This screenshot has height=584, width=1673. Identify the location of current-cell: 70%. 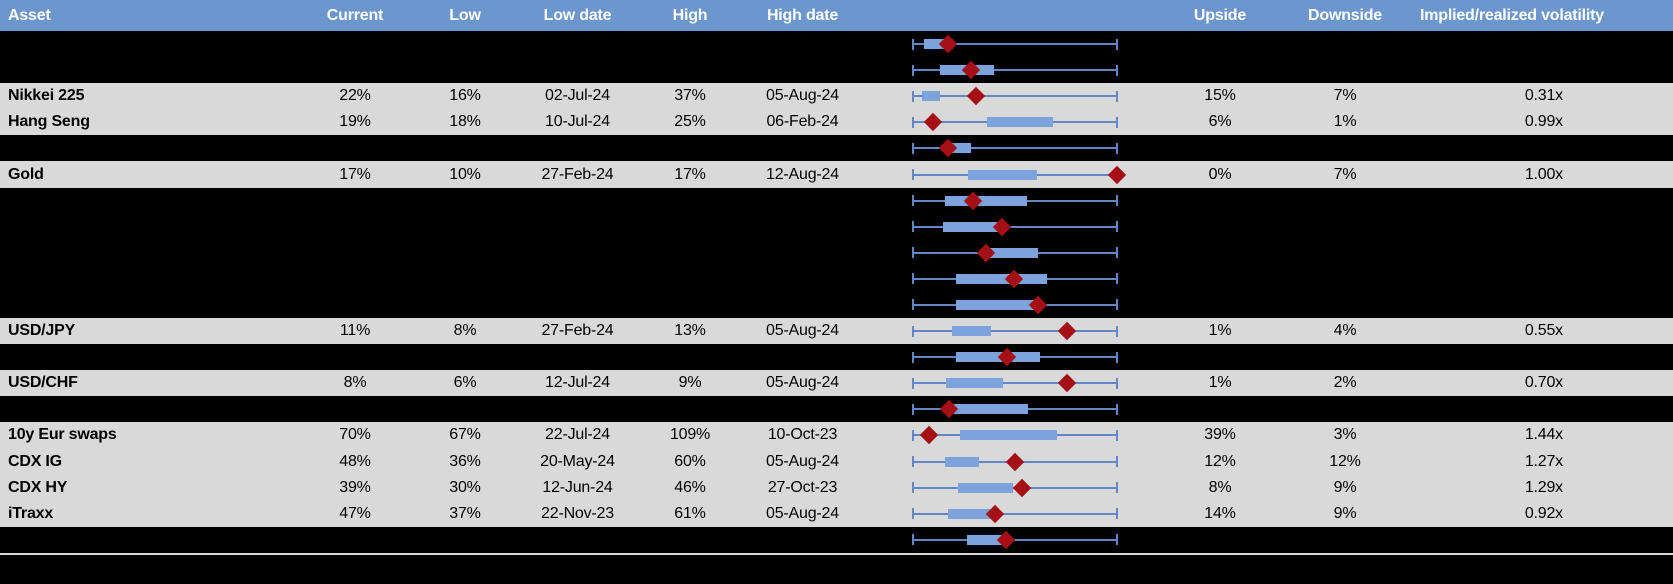
(355, 435).